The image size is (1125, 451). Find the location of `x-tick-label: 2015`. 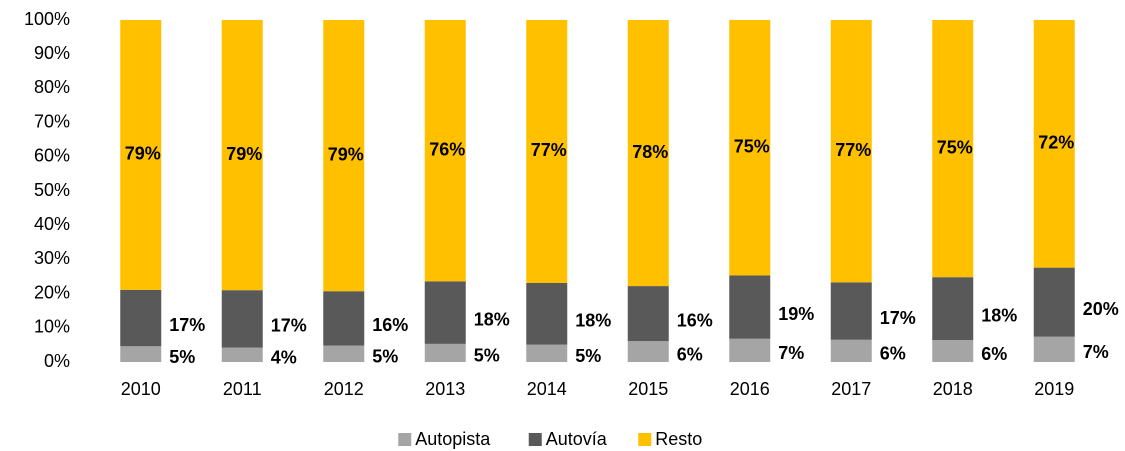

x-tick-label: 2015 is located at coordinates (648, 389).